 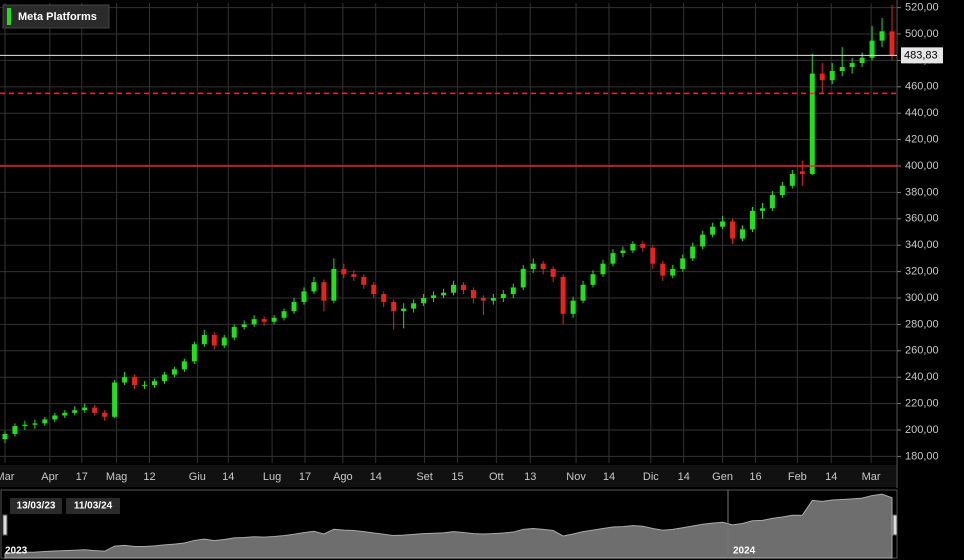 What do you see at coordinates (922, 272) in the screenshot?
I see `y-tick-label: 320,00` at bounding box center [922, 272].